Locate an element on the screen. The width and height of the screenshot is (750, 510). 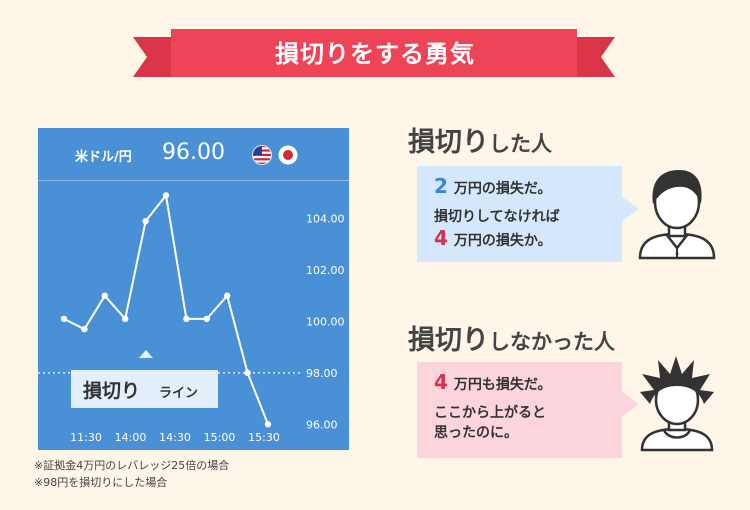
price-value: 96.00 is located at coordinates (193, 152).